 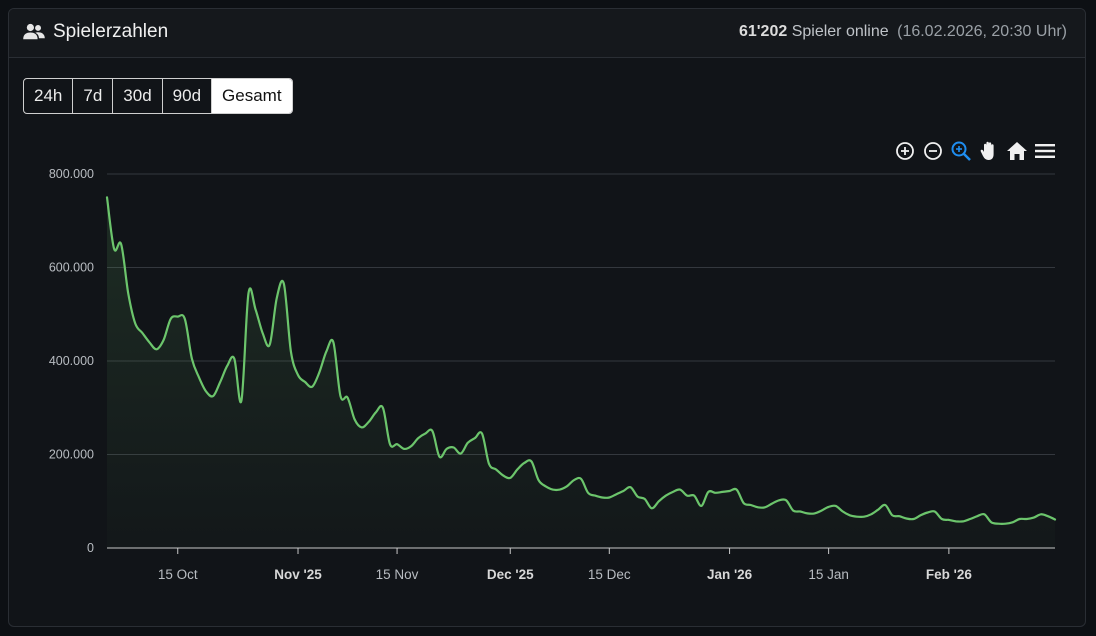 I want to click on zoom-out-icon, so click(x=933, y=151).